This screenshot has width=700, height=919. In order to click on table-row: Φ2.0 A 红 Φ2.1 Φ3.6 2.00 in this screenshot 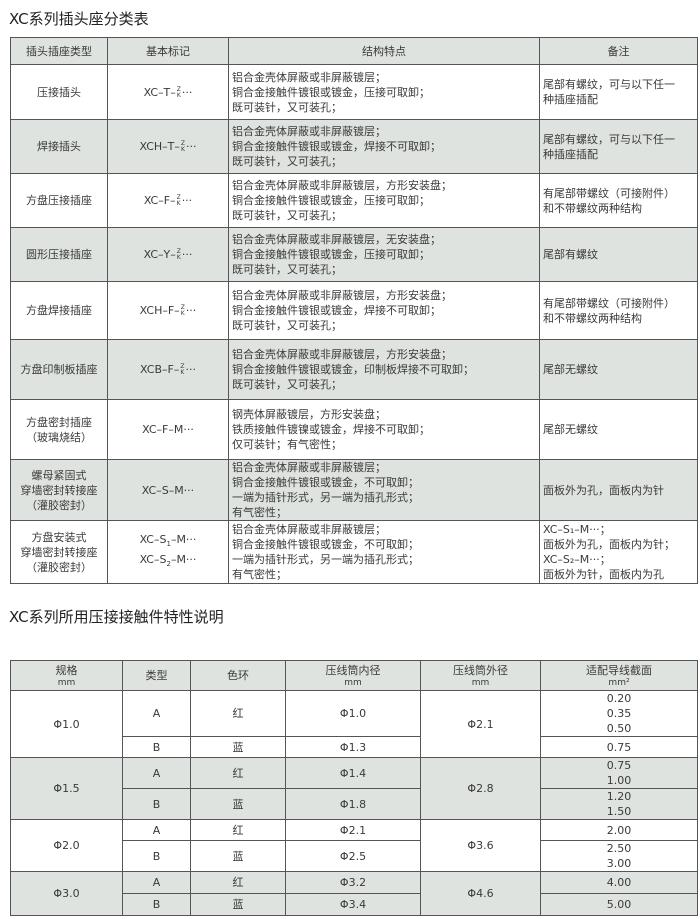, I will do `click(354, 845)`.